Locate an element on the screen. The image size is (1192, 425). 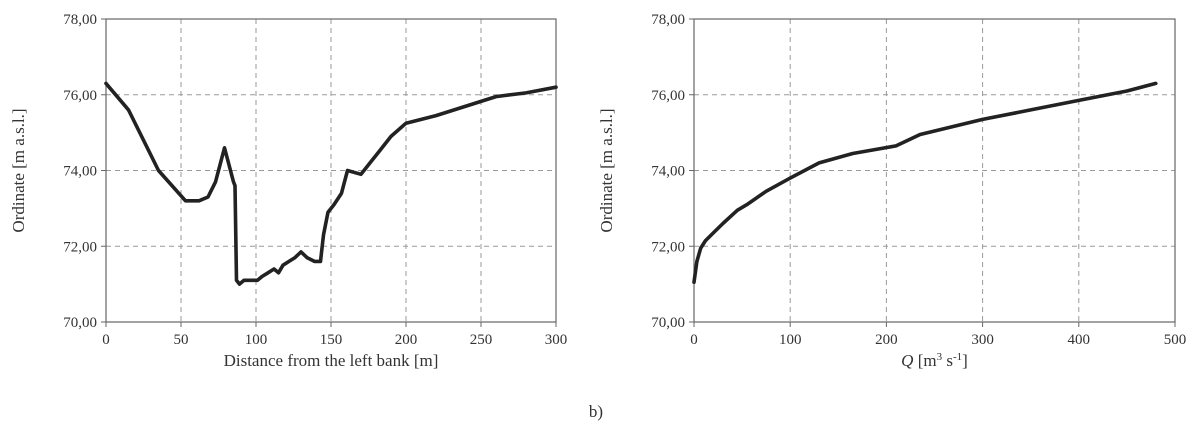
rating-curve-x-tick-label: 0 is located at coordinates (694, 340).